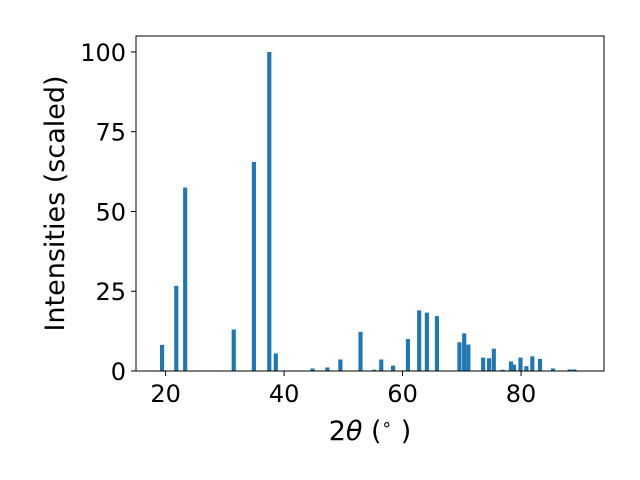  What do you see at coordinates (55, 203) in the screenshot?
I see `y-axis-label: Intensities (scaled)` at bounding box center [55, 203].